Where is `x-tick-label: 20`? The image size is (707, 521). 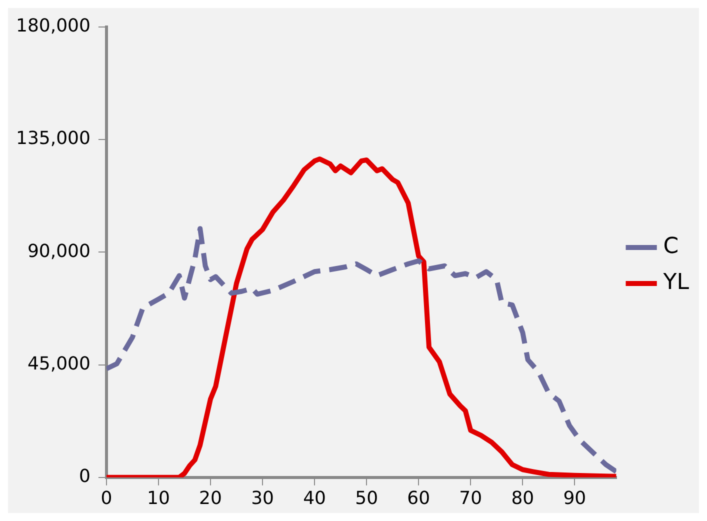
x-tick-label: 20 is located at coordinates (210, 498).